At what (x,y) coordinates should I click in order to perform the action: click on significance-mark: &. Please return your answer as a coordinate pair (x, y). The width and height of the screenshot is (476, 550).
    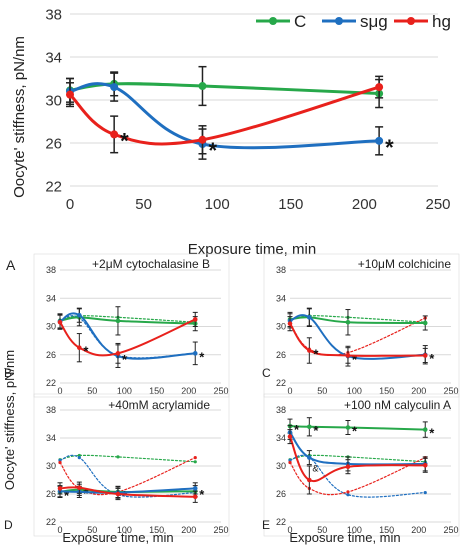
    Looking at the image, I should click on (315, 469).